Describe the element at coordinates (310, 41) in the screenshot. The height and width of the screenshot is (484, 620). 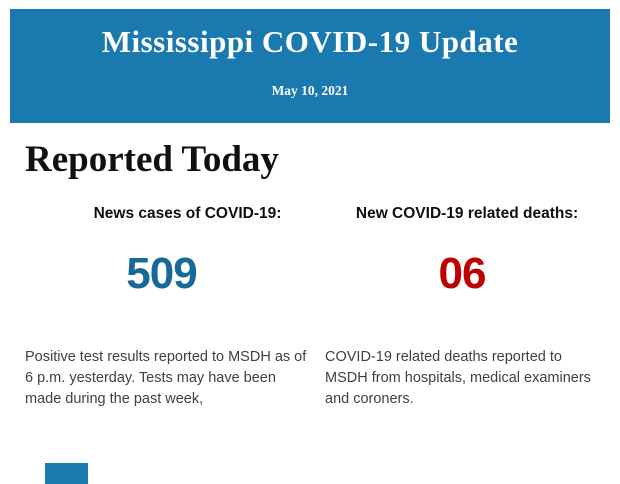
I see `newsletter-title: Mississippi COVID-19 Update` at that location.